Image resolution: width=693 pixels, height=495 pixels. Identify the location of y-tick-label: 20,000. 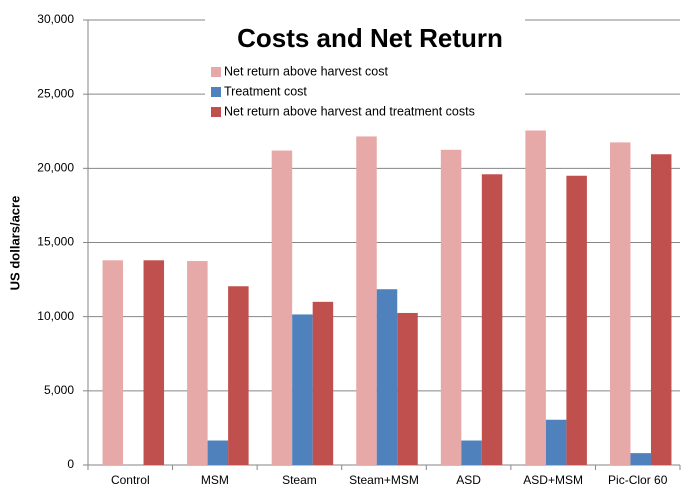
(55, 168).